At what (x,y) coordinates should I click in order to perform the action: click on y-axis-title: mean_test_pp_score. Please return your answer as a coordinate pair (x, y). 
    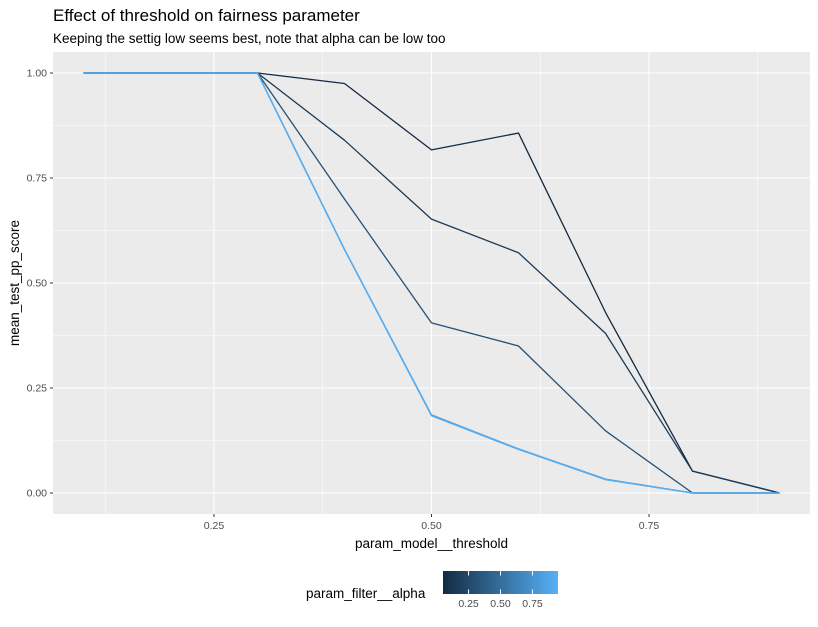
    Looking at the image, I should click on (14, 283).